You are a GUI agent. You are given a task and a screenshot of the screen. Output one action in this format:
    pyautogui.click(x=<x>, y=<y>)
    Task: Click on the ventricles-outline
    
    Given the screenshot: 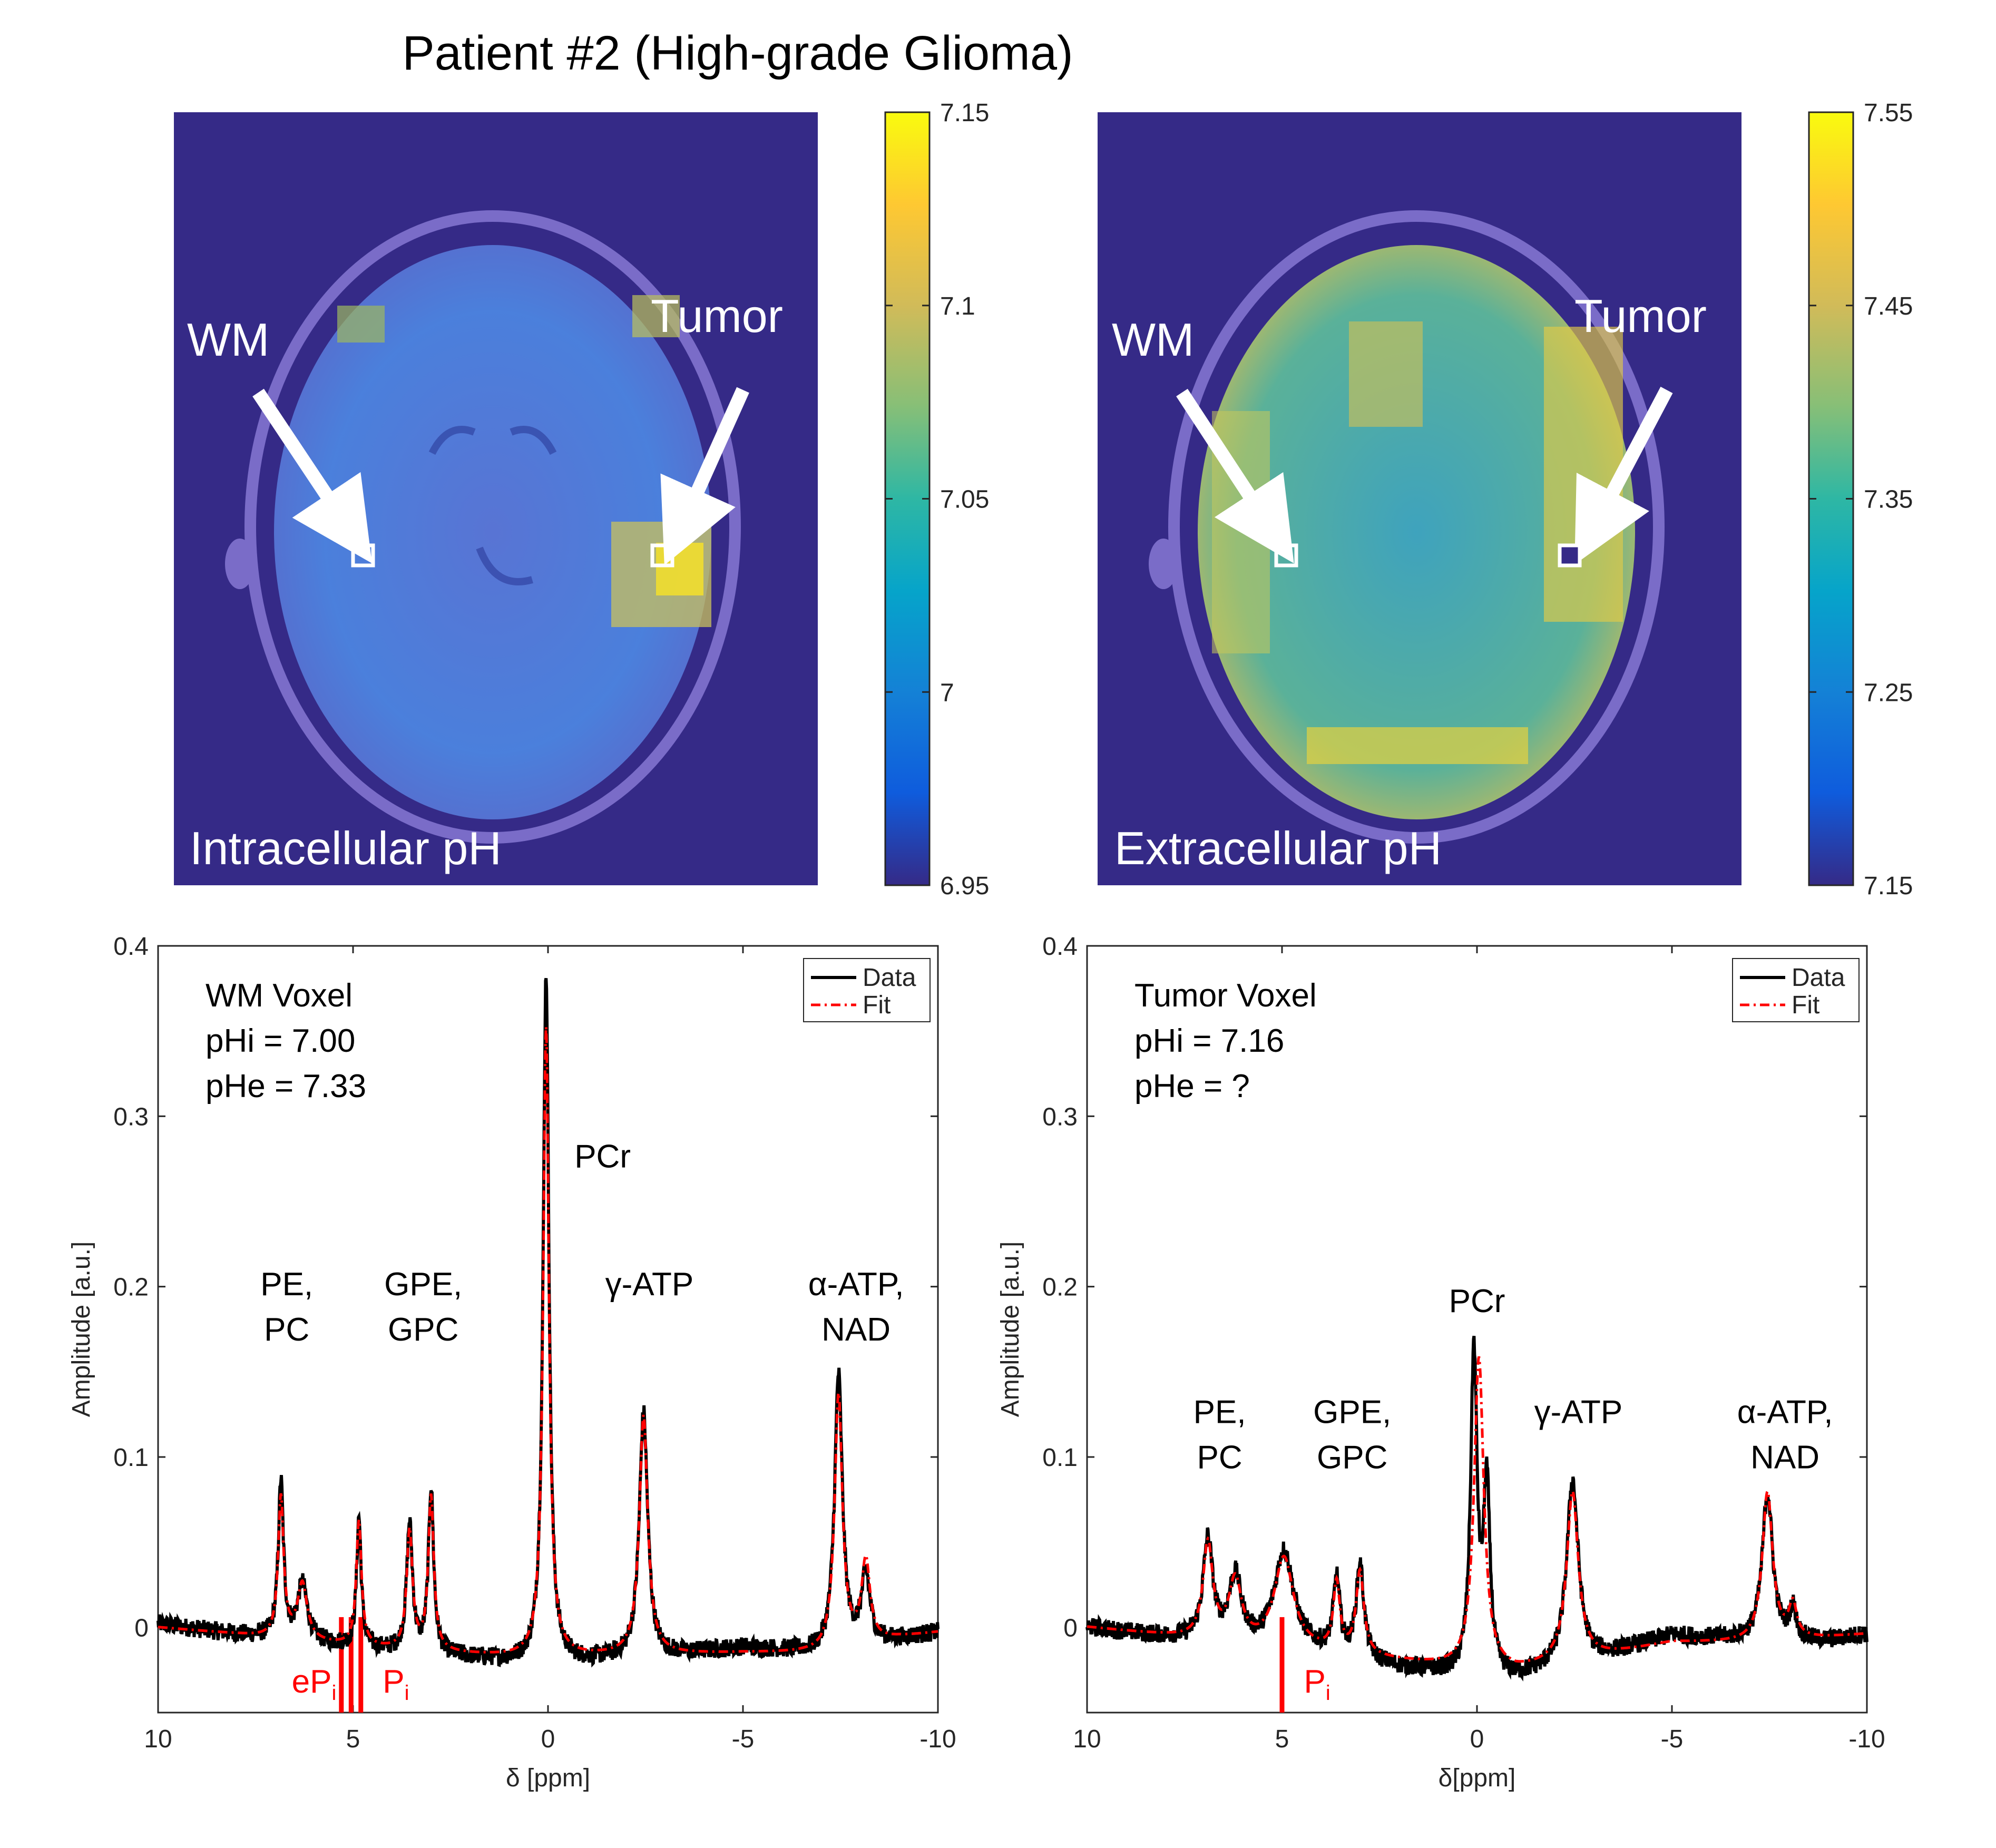 What is the action you would take?
    pyautogui.click(x=492, y=506)
    